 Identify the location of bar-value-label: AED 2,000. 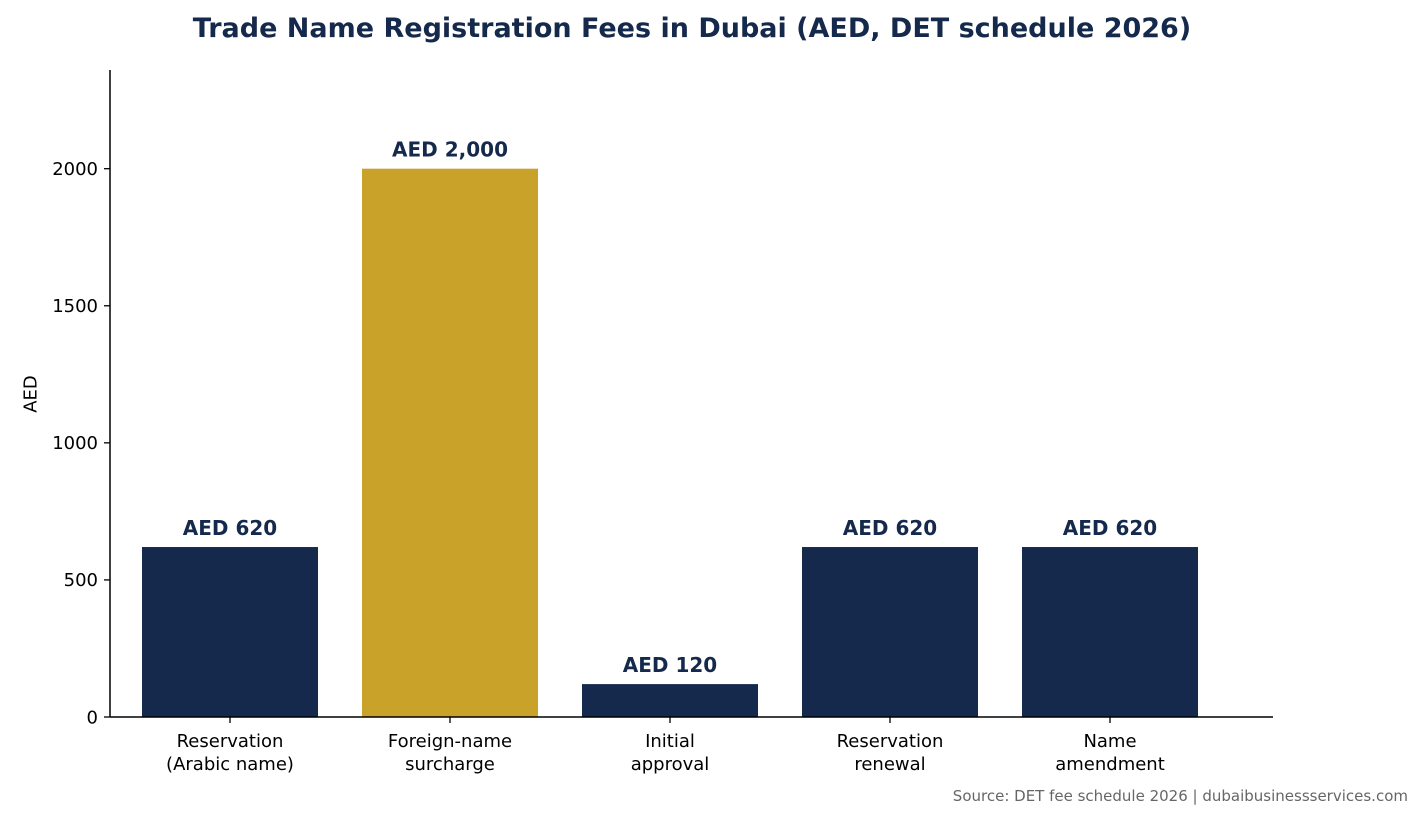
(450, 150).